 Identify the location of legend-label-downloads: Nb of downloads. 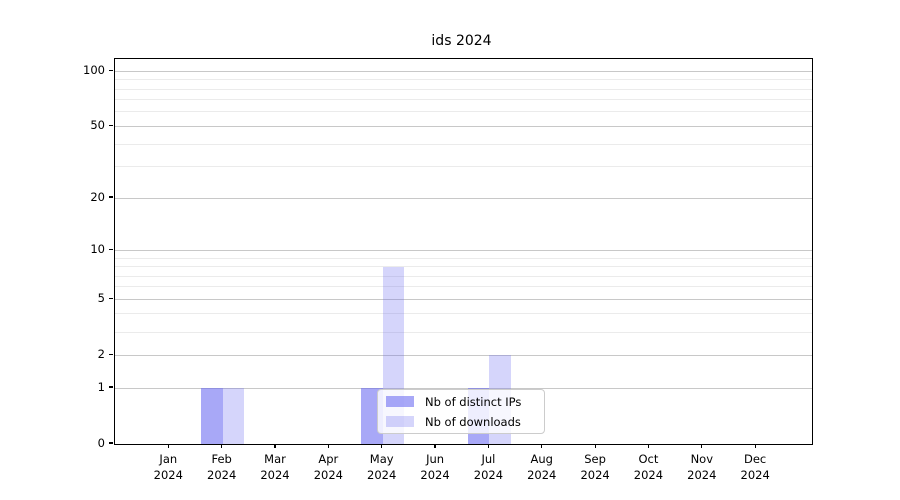
(473, 421).